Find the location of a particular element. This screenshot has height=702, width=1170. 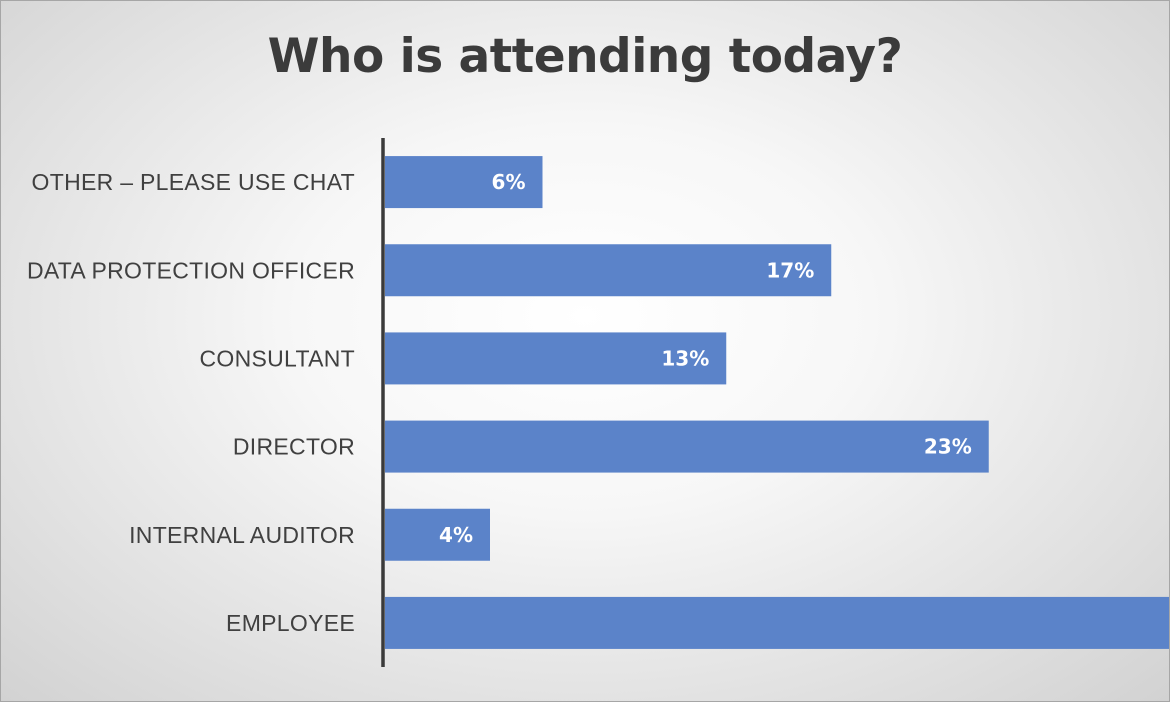

bar-value-label: 17% is located at coordinates (790, 270).